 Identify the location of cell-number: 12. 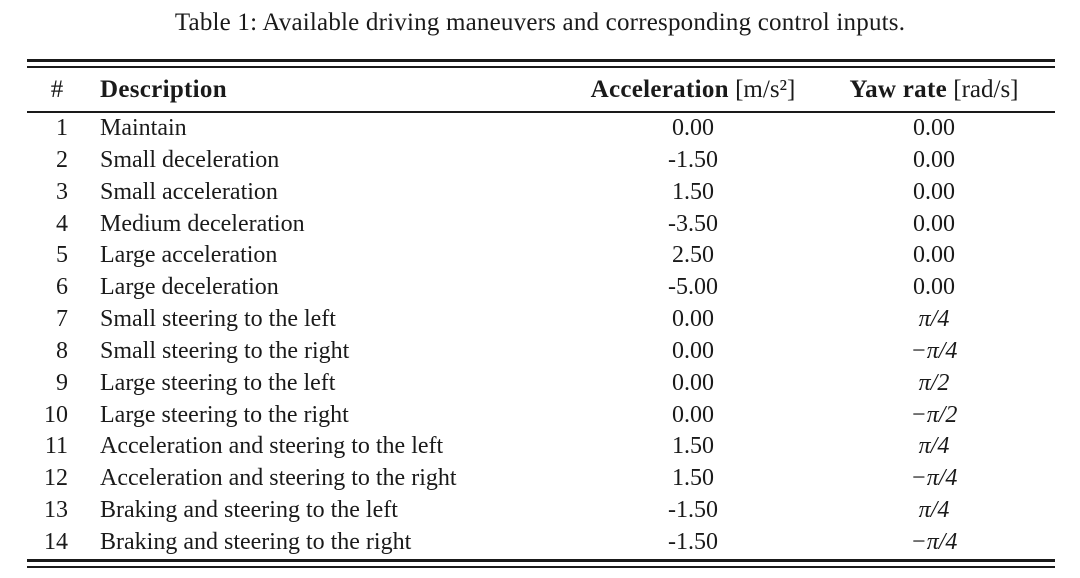
(56, 478).